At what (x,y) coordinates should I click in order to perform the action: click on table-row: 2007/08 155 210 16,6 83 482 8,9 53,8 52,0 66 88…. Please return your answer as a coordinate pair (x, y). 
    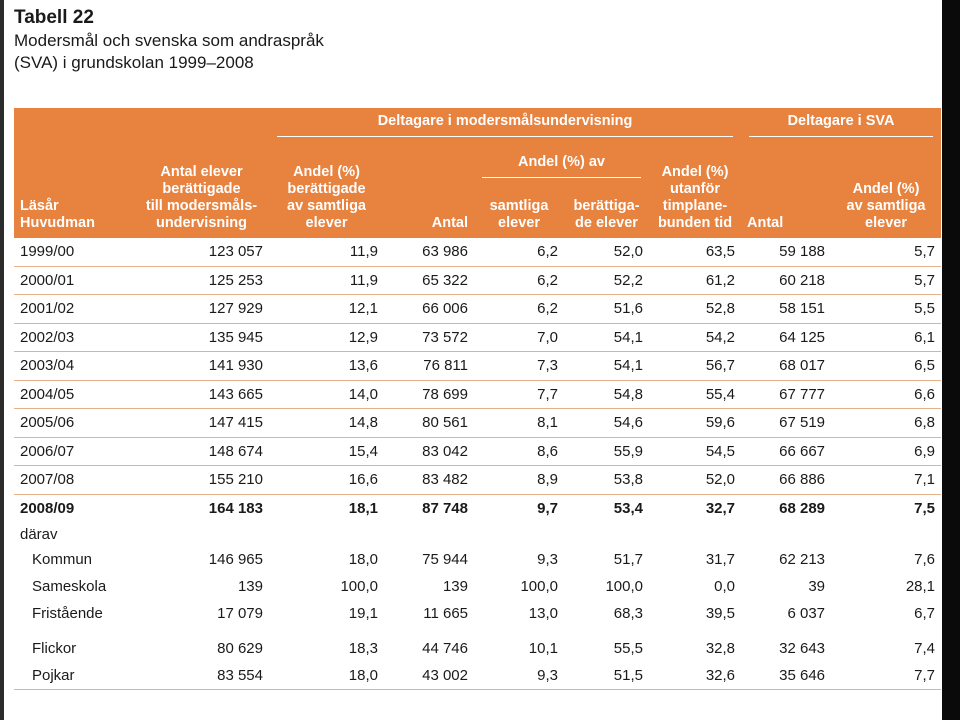
    Looking at the image, I should click on (478, 480).